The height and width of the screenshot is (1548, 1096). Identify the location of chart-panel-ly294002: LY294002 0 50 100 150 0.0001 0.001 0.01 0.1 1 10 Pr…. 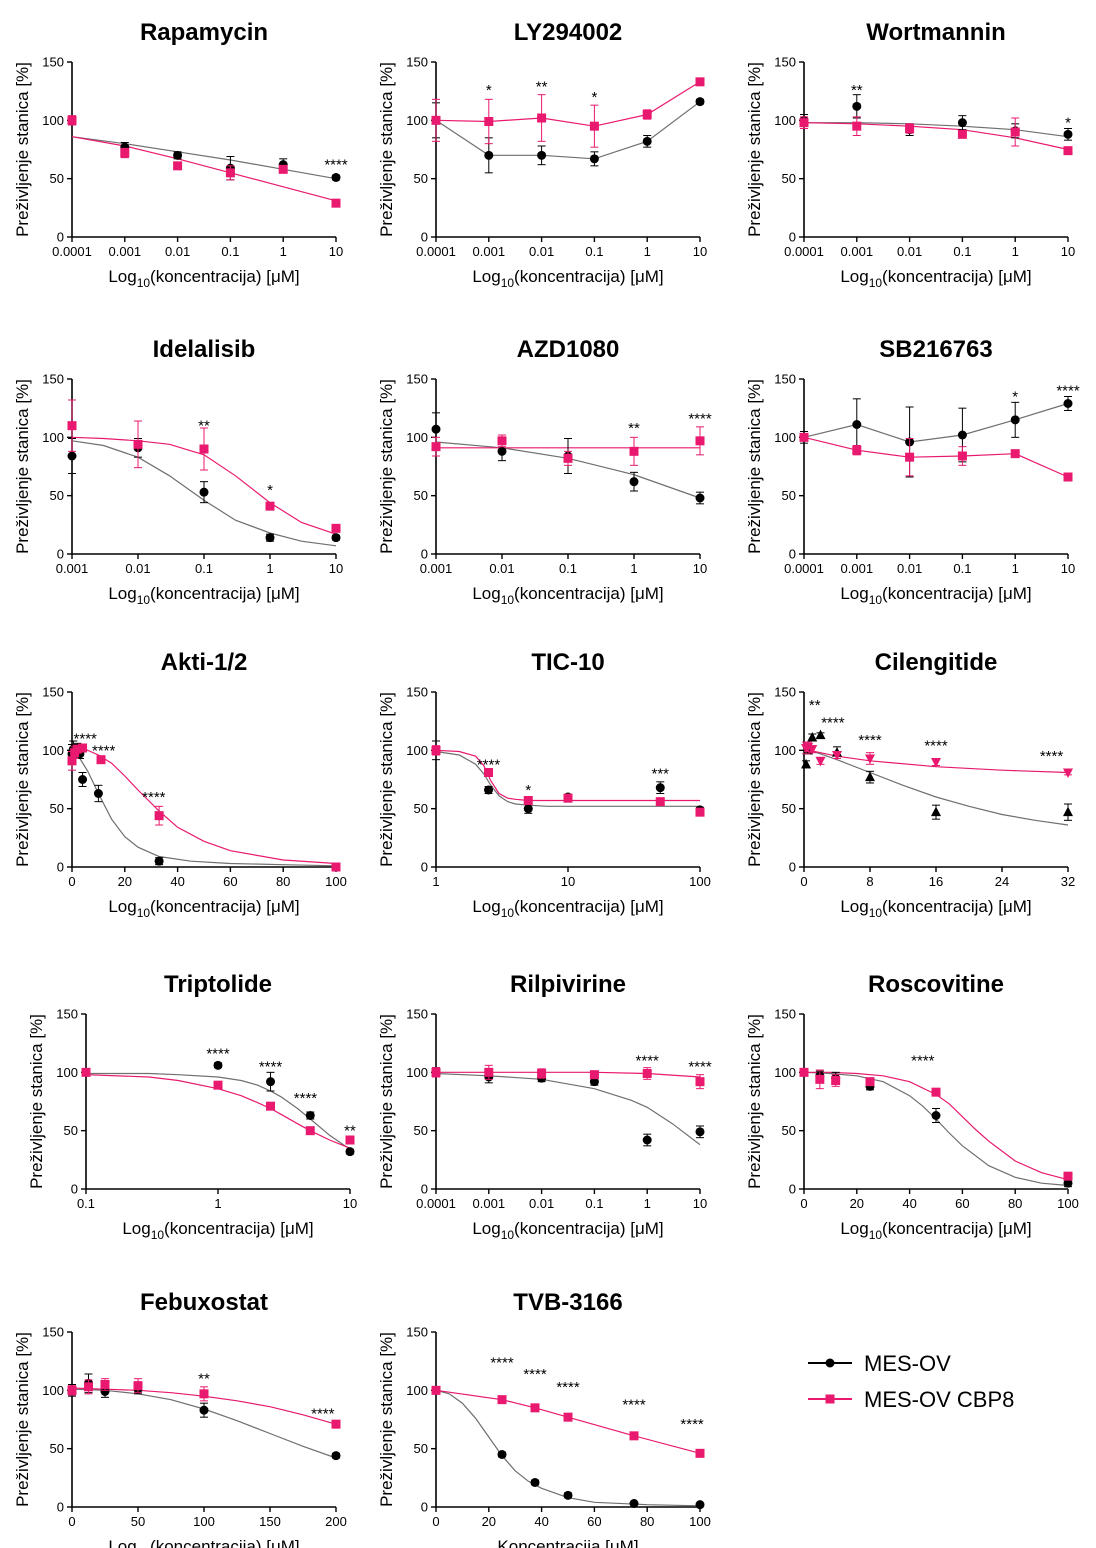
(542, 154).